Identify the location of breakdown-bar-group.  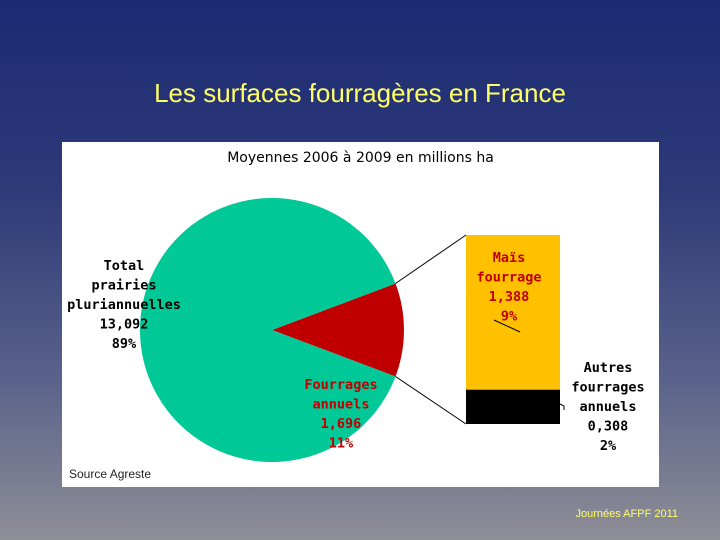
(477, 329).